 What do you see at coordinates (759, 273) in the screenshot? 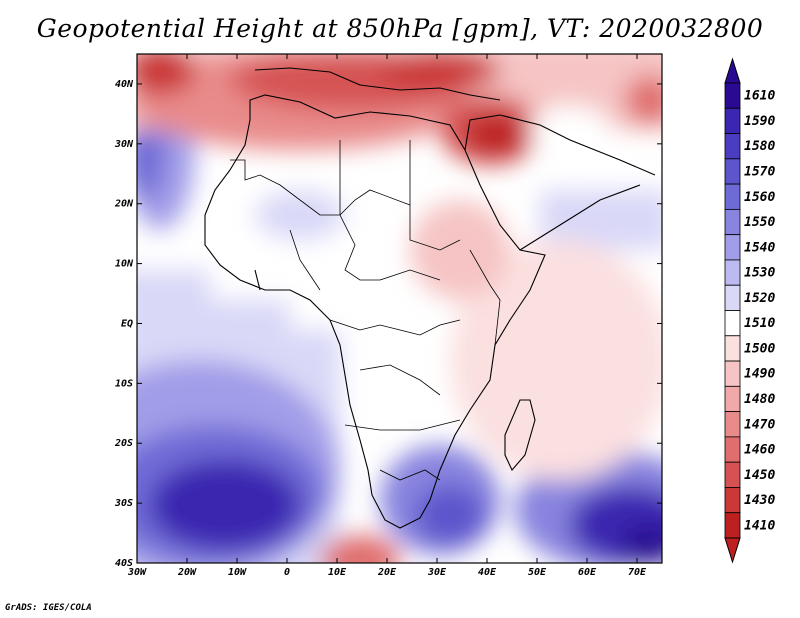
I see `colorbar-label: 1530` at bounding box center [759, 273].